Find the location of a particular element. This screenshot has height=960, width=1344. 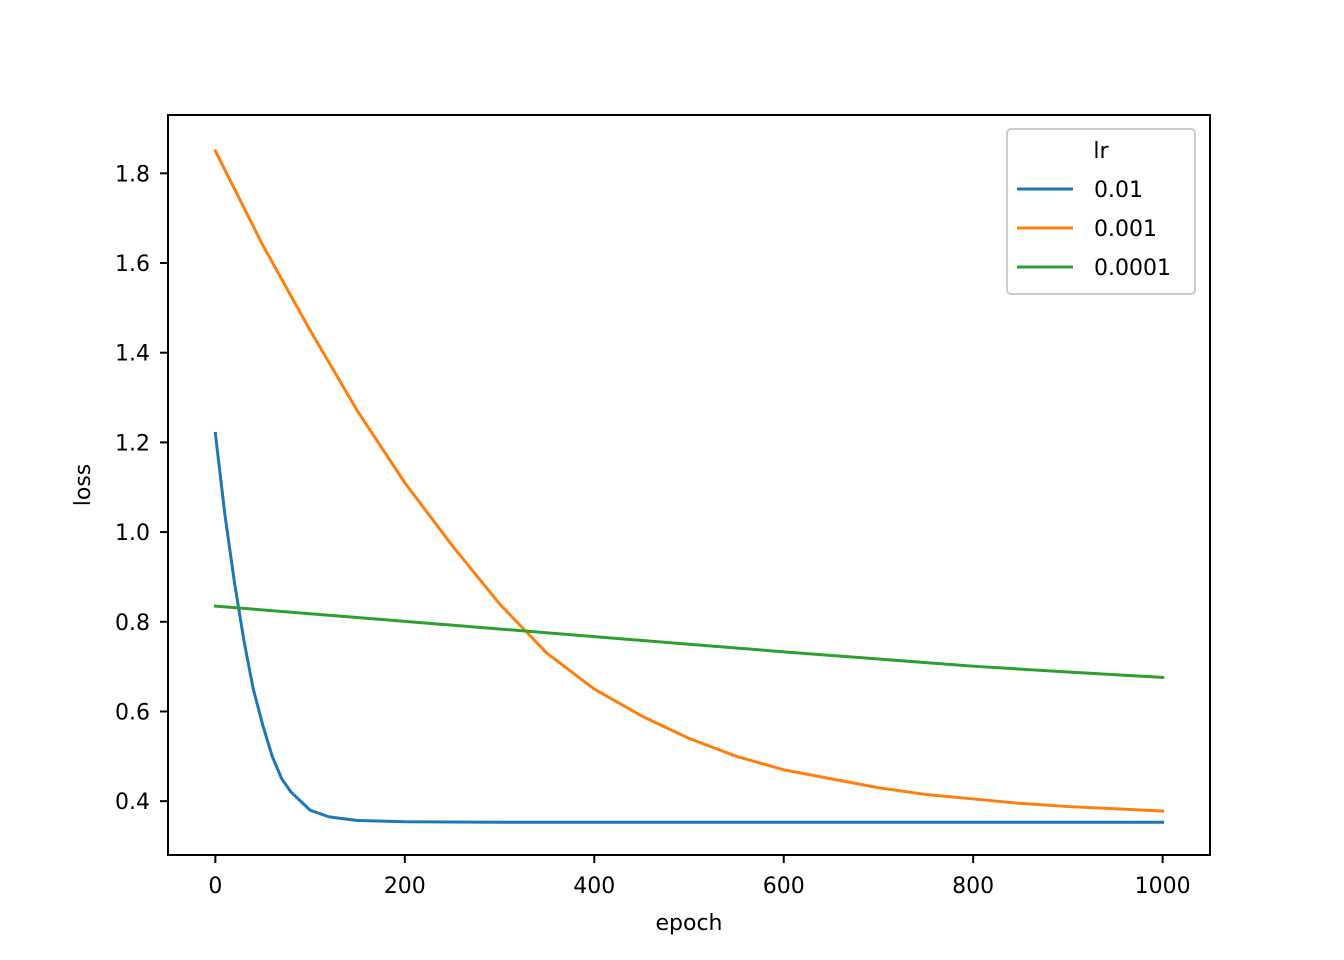

x-axis-label: epoch is located at coordinates (689, 923).